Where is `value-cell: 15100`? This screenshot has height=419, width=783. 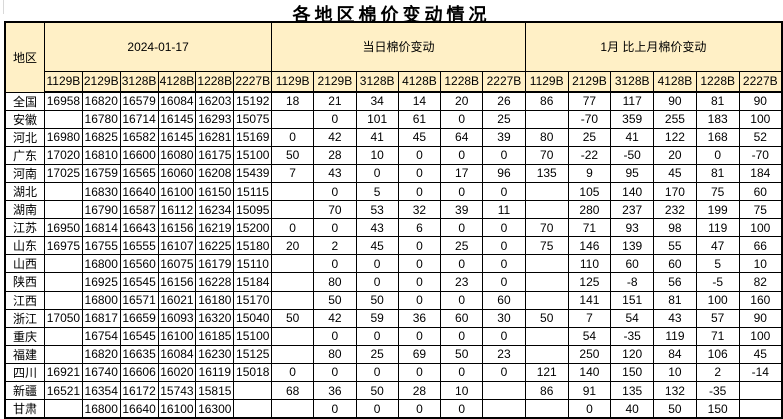
value-cell: 15100 is located at coordinates (253, 336).